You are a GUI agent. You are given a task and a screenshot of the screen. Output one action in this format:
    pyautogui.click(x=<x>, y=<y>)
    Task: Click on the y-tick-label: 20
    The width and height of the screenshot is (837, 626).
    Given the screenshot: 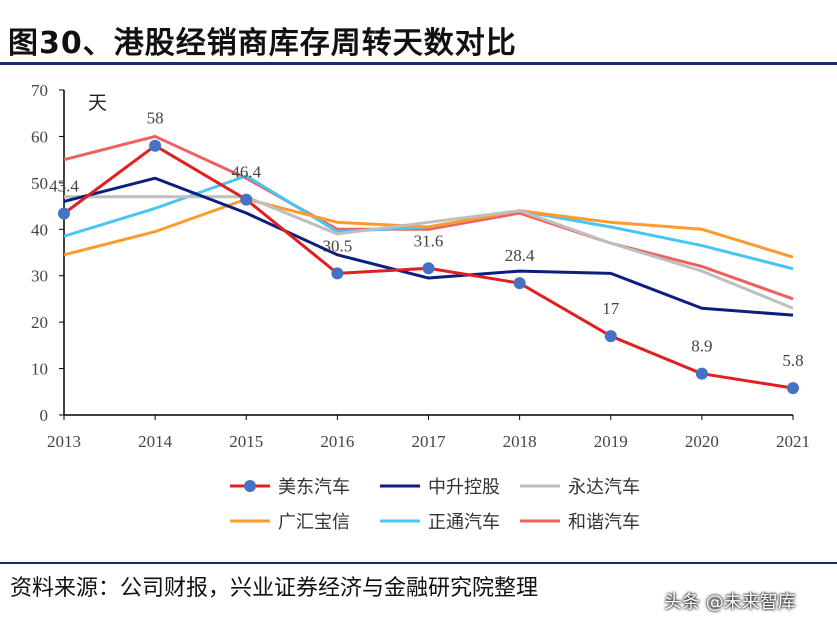 What is the action you would take?
    pyautogui.click(x=39, y=322)
    